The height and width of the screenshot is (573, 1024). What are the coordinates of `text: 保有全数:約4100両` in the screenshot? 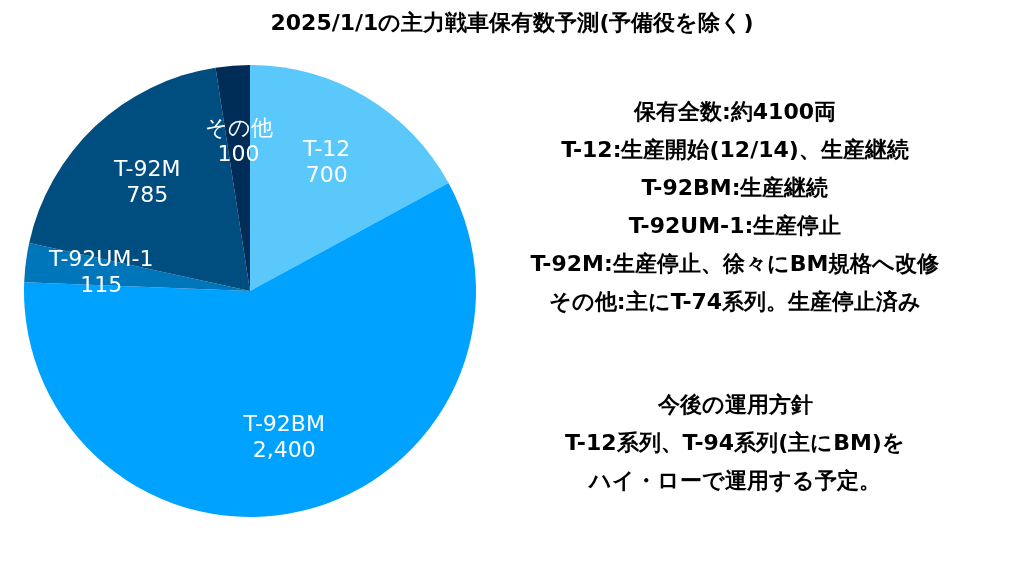 It's located at (734, 111).